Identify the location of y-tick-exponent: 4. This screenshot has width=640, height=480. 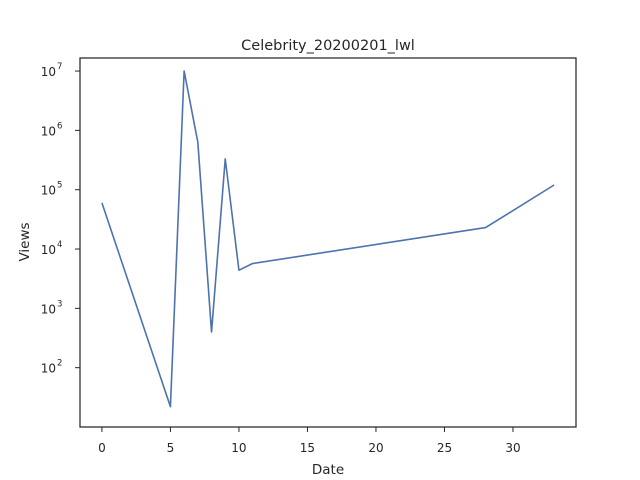
(59, 245).